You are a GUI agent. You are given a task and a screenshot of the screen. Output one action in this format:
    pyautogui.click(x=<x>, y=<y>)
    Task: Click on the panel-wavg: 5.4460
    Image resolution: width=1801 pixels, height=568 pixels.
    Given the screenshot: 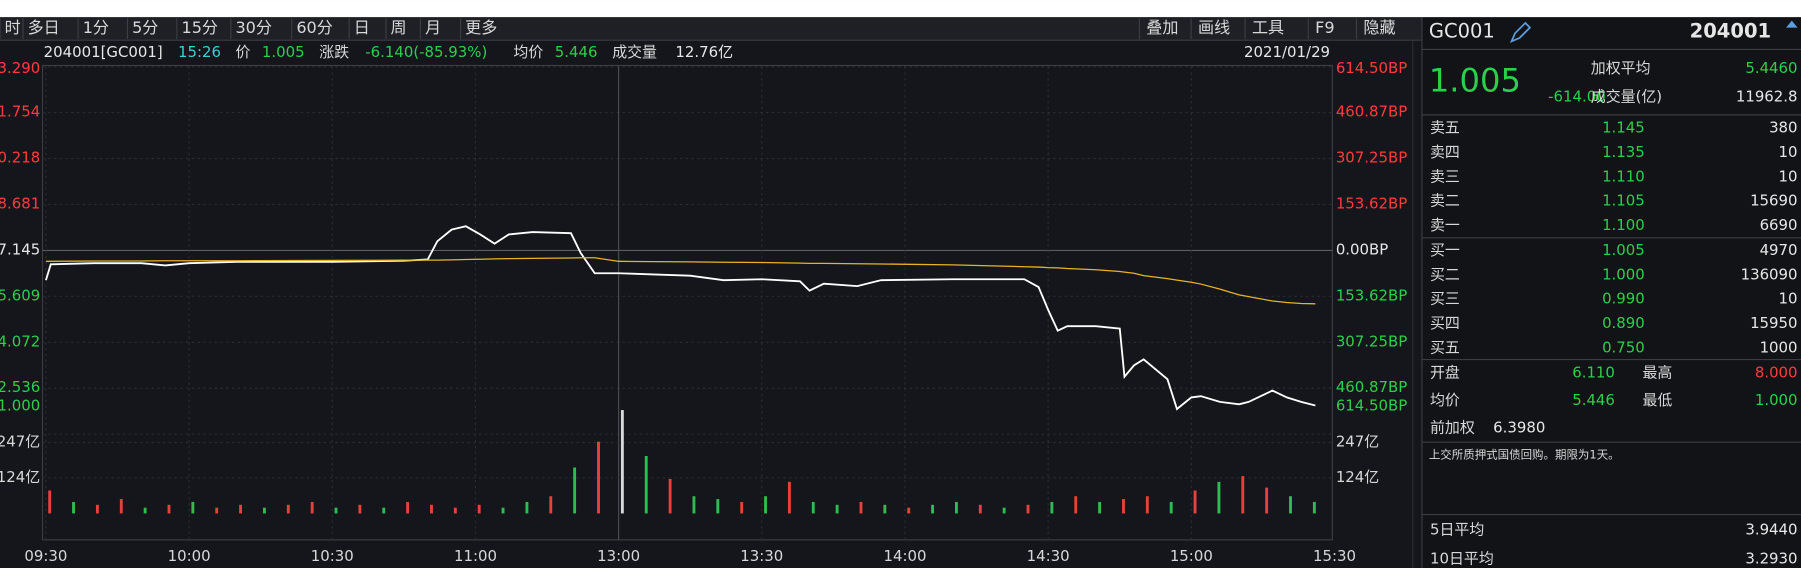 What is the action you would take?
    pyautogui.click(x=1771, y=68)
    